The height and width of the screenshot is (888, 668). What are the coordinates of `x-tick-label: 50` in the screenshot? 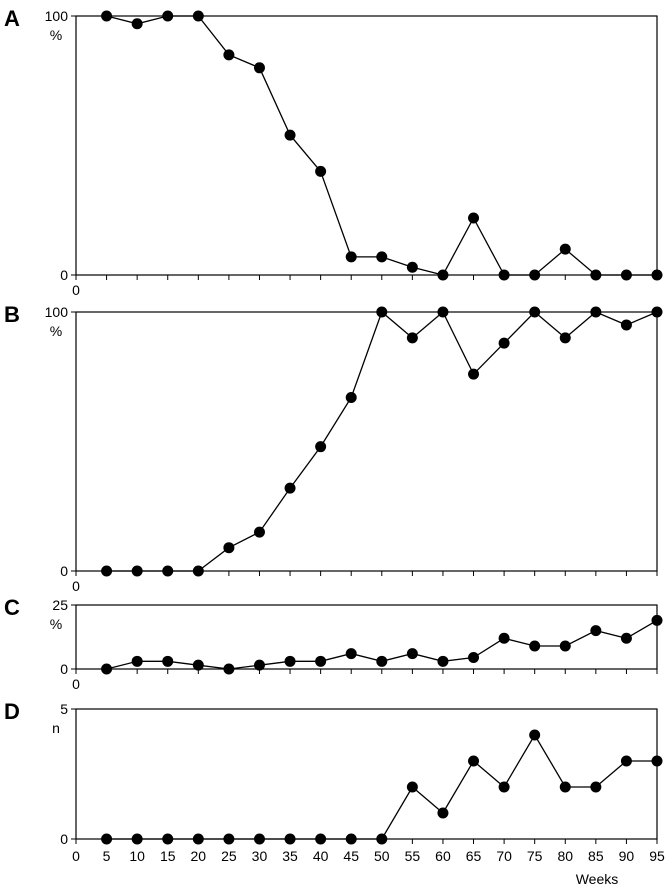 It's located at (382, 856).